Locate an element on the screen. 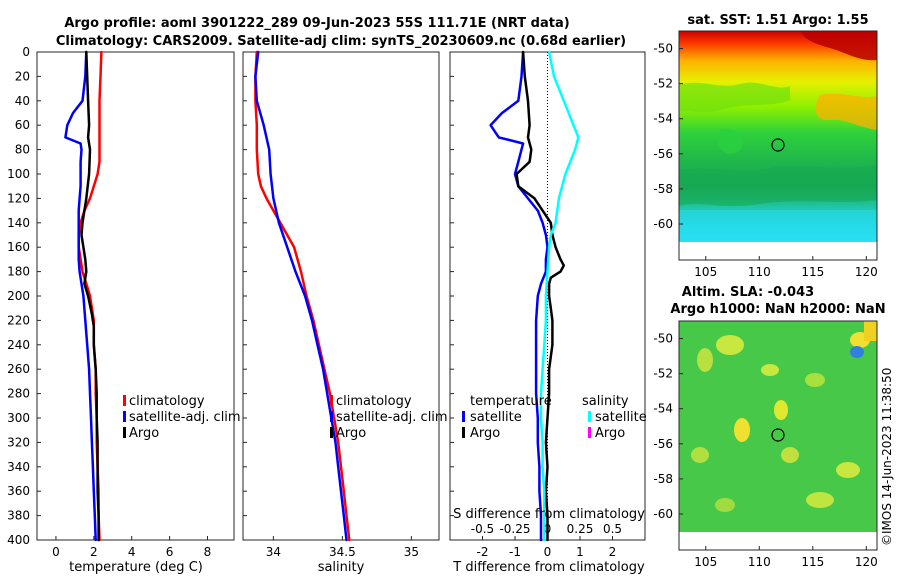 The image size is (900, 580). difference-legend-temperature: temperature satellite Argo is located at coordinates (507, 417).